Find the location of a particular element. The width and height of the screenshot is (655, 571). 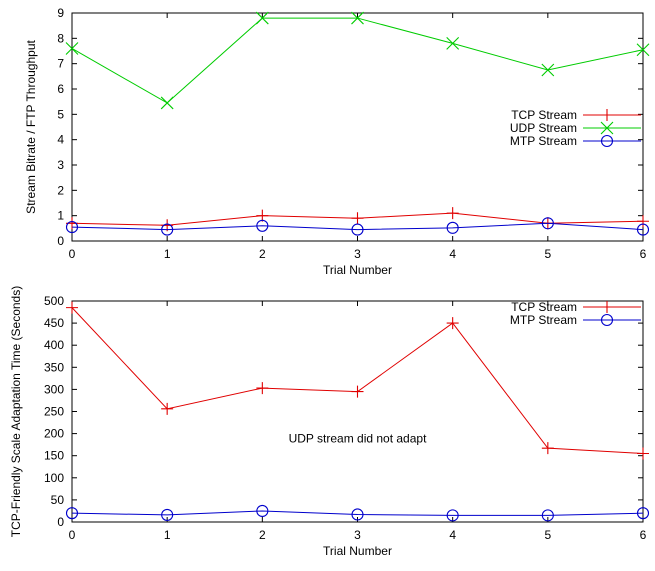

y-tick-label: 350 is located at coordinates (54, 367).